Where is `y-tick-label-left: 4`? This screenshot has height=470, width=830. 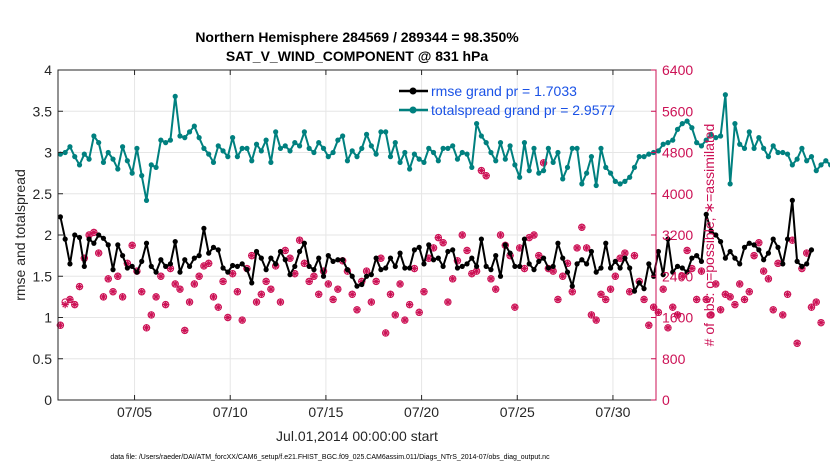 y-tick-label-left: 4 is located at coordinates (48, 70).